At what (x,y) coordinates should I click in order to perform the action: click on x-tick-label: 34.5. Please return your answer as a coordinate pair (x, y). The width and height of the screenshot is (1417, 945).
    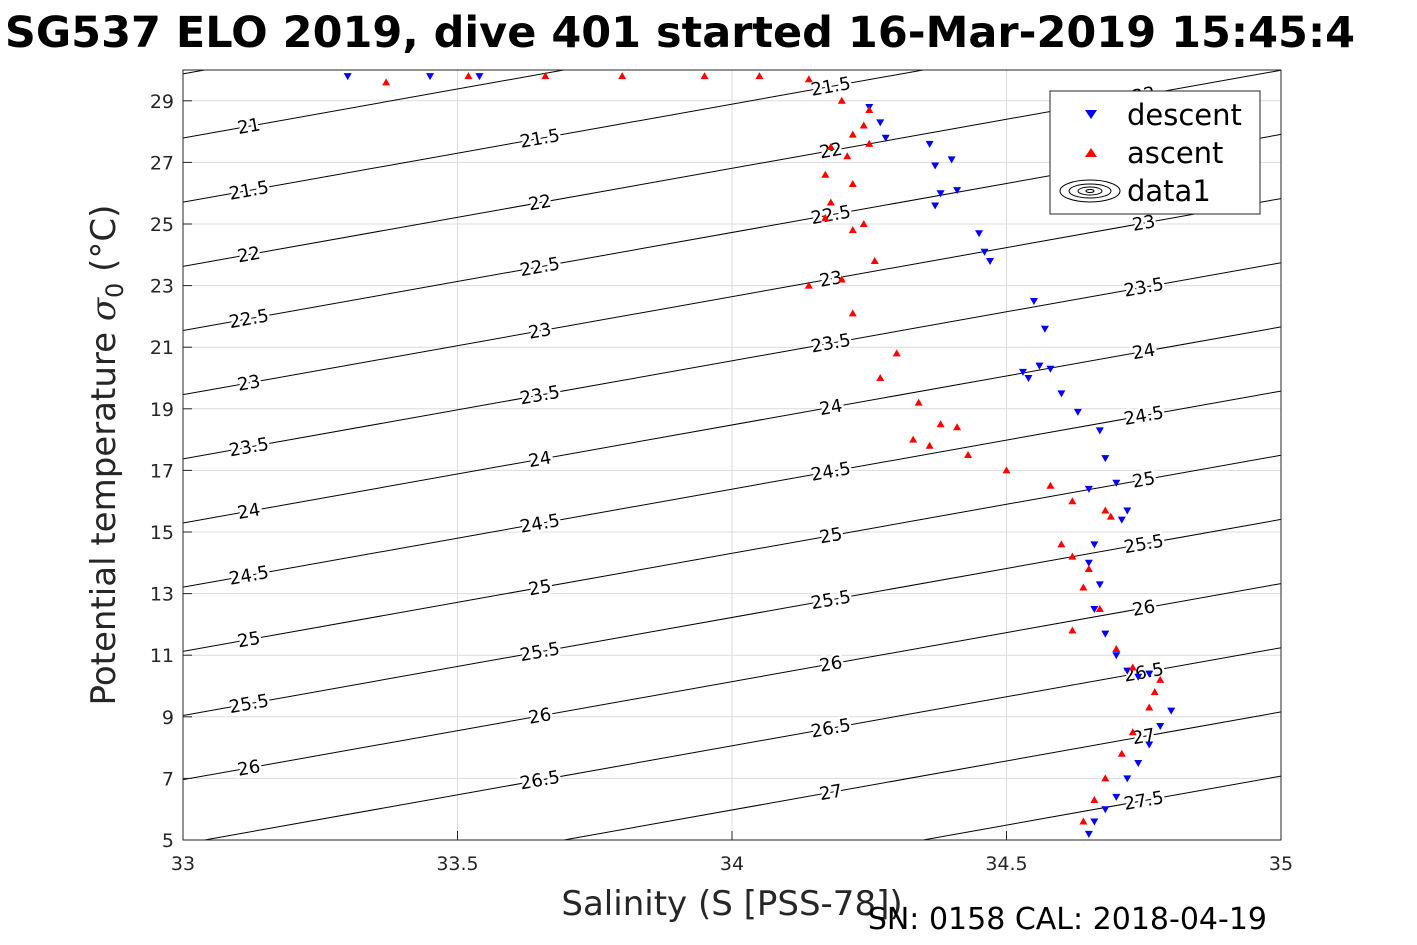
    Looking at the image, I should click on (1006, 864).